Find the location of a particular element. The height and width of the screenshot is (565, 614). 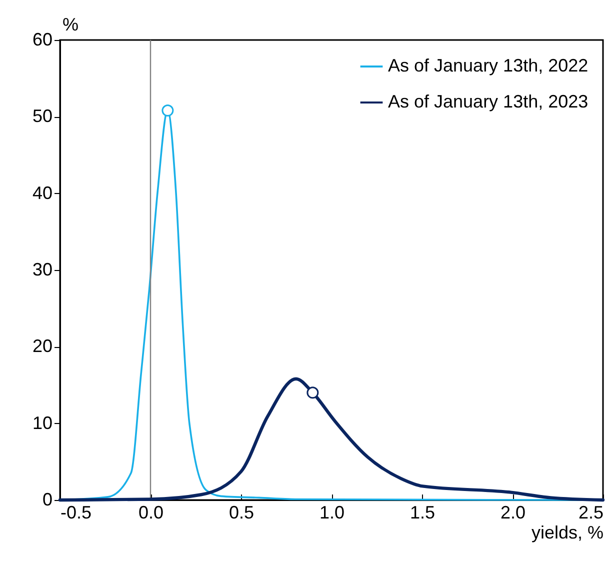

x-tick-label: 2.0 is located at coordinates (513, 512).